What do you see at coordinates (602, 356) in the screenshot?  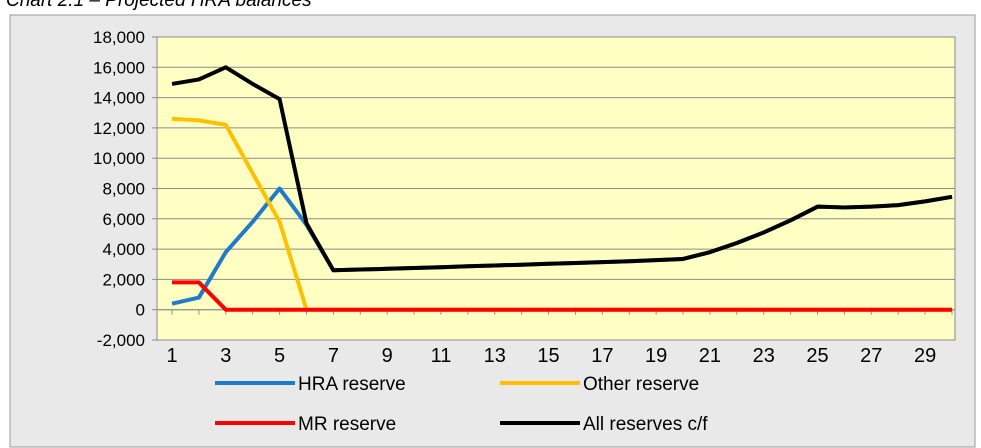 I see `x-tick-label: 17` at bounding box center [602, 356].